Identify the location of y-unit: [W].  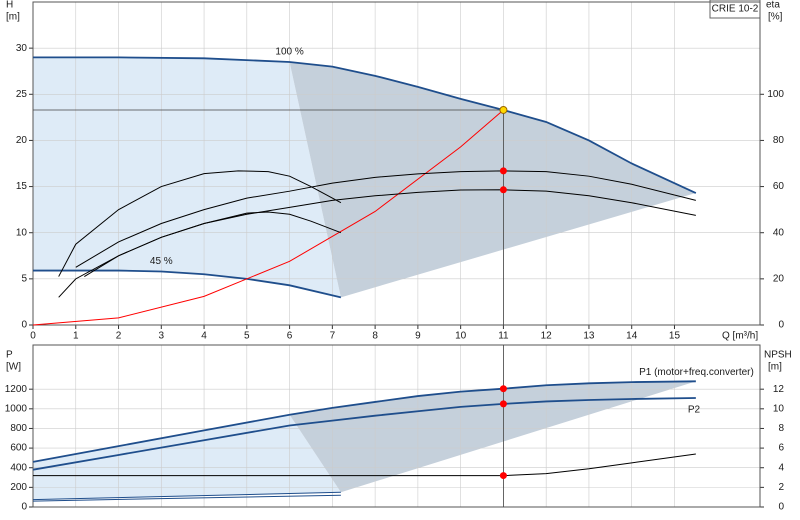
(13, 367).